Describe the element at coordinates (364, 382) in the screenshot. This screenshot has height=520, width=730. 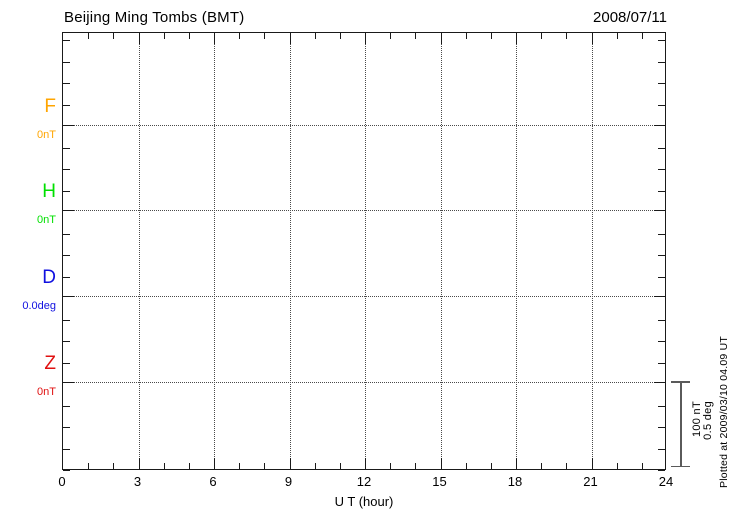
I see `gridline-baseline-z` at that location.